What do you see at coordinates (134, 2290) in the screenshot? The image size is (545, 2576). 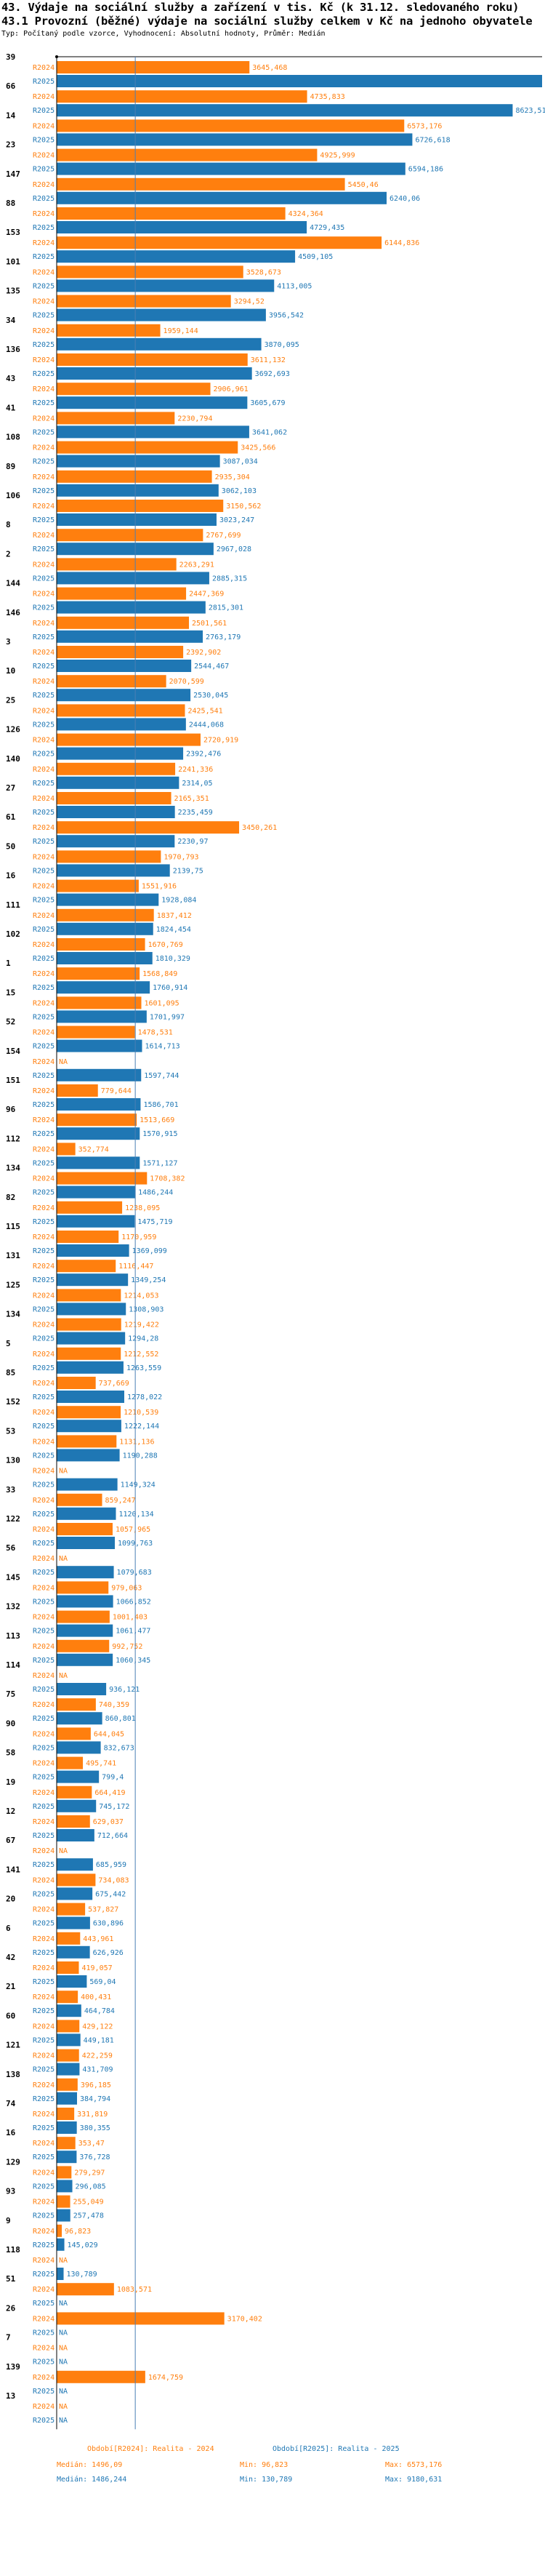 I see `value-label: 1083,571` at bounding box center [134, 2290].